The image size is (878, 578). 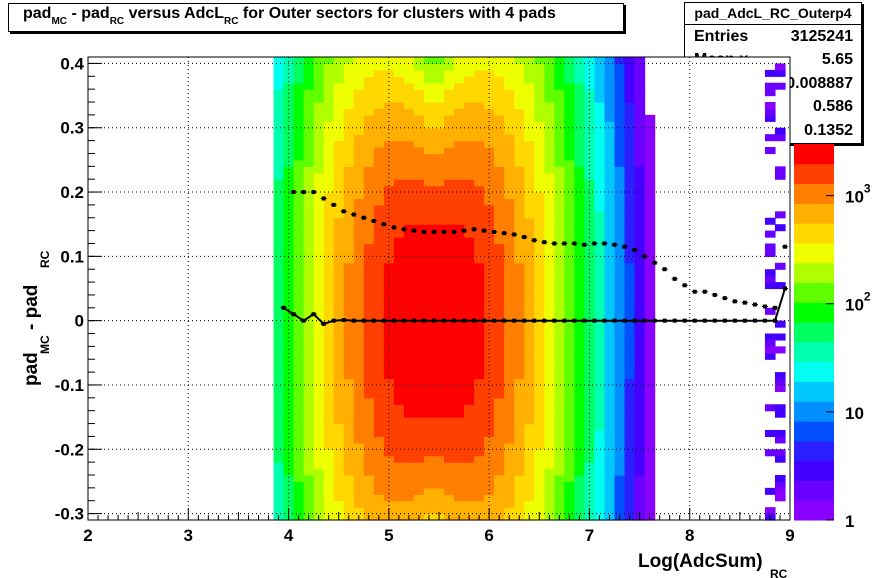 What do you see at coordinates (72, 63) in the screenshot?
I see `y-tick-label: 0.4` at bounding box center [72, 63].